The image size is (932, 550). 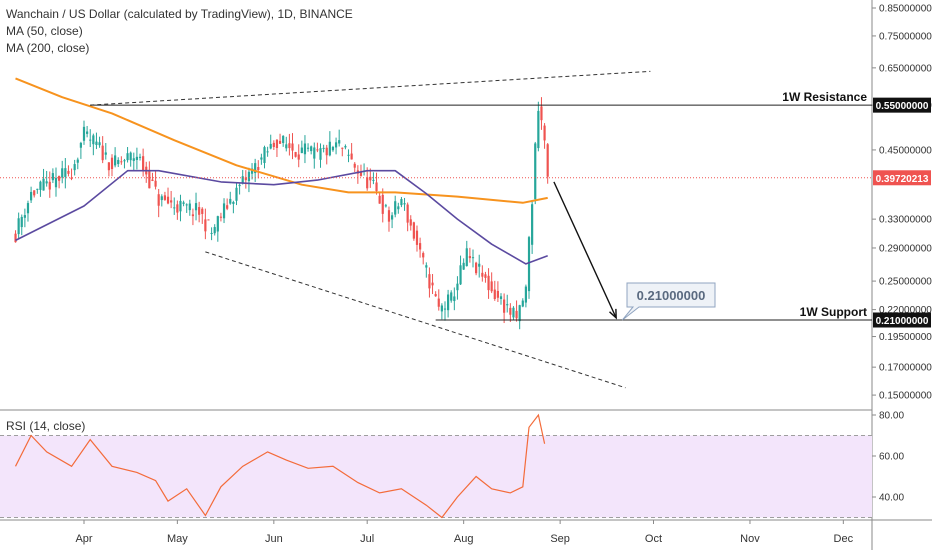 What do you see at coordinates (560, 539) in the screenshot?
I see `time-tick-label: Sep` at bounding box center [560, 539].